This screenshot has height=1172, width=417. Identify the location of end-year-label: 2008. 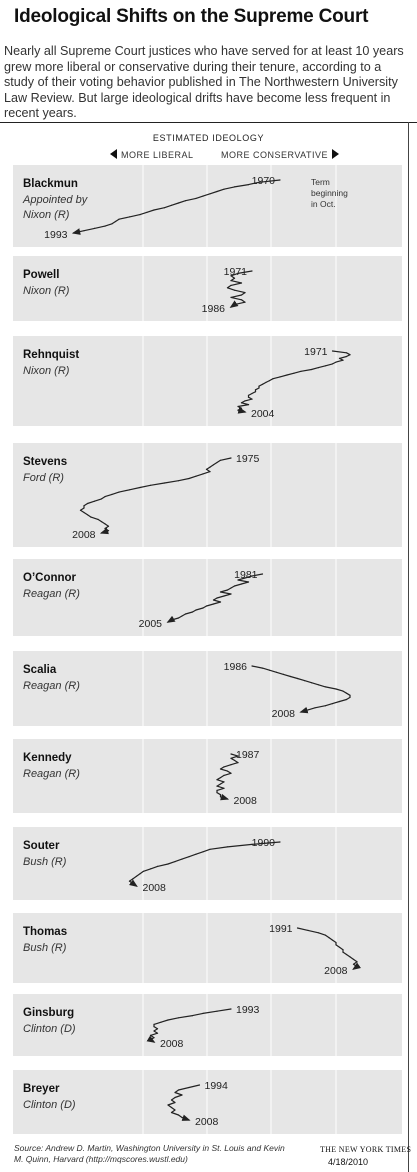
(246, 801).